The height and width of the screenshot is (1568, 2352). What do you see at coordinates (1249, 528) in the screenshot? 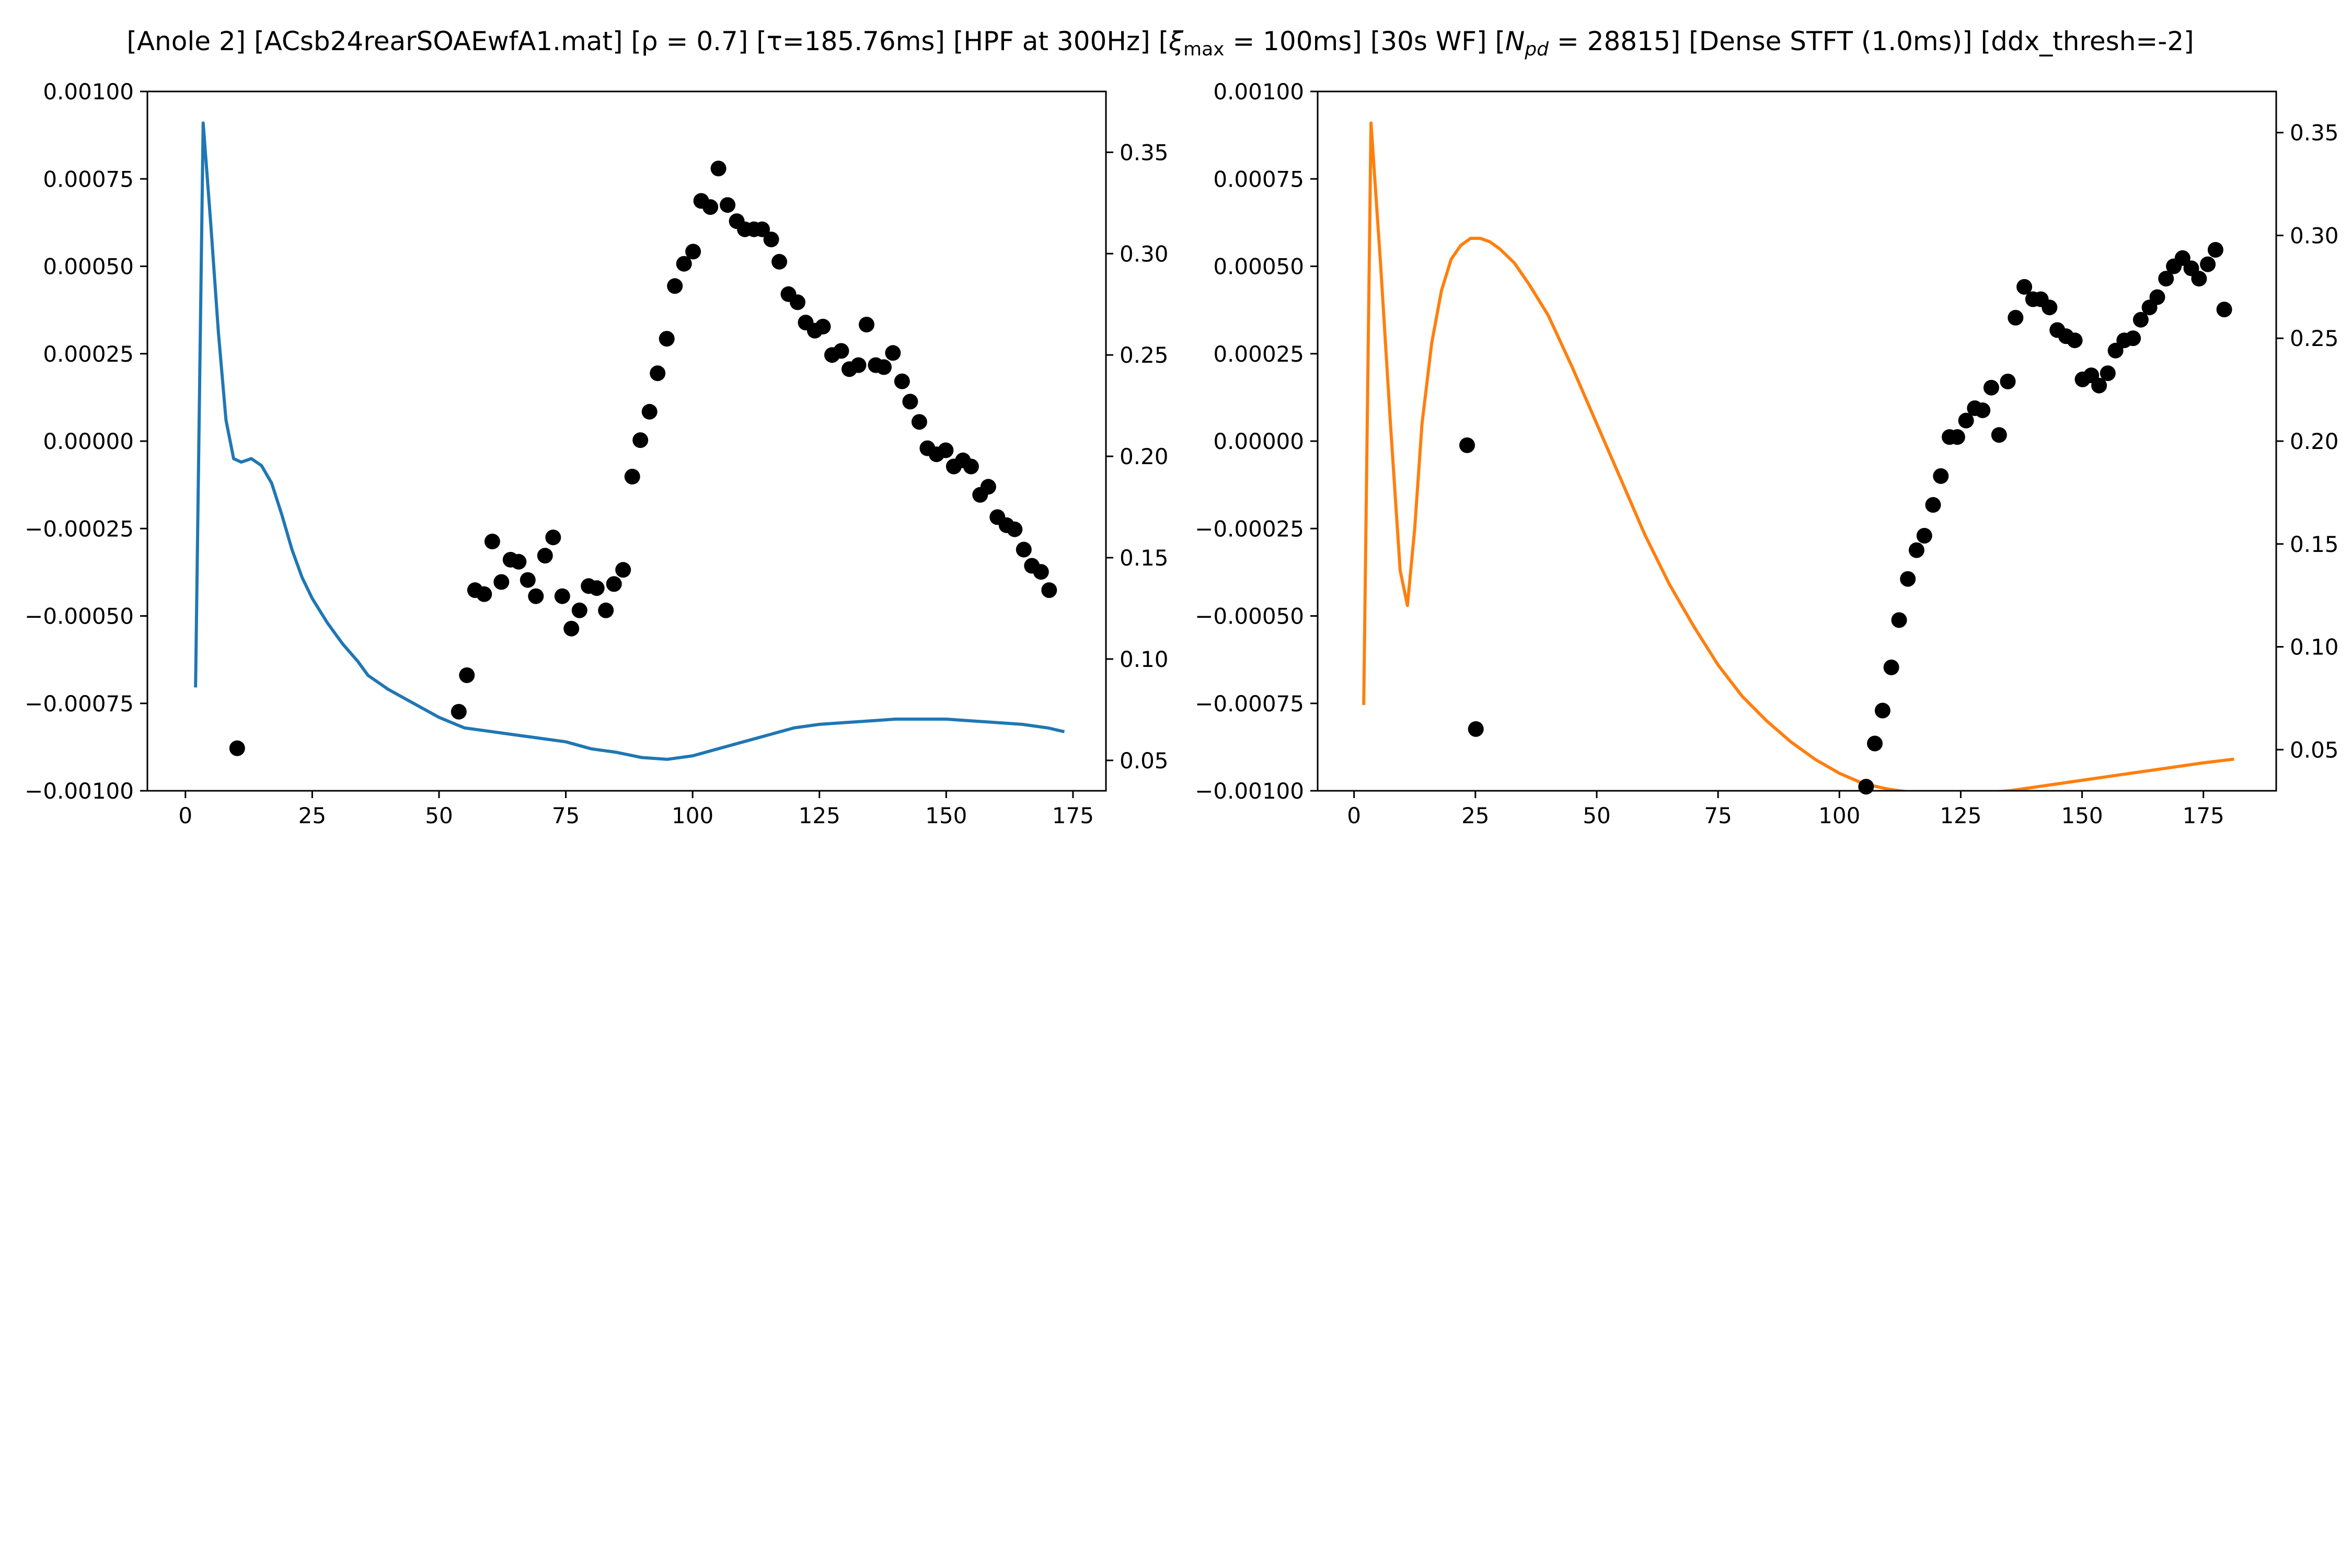
I see `y-left-tick-label: −0.00025` at bounding box center [1249, 528].